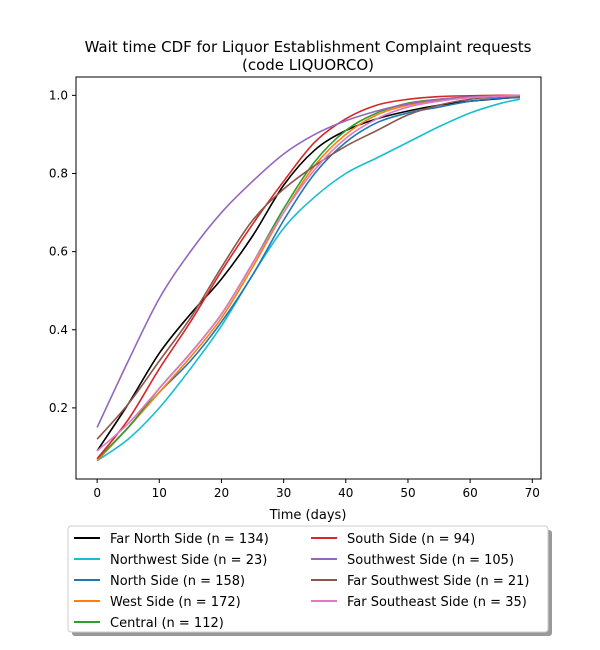 Image resolution: width=600 pixels, height=650 pixels. Describe the element at coordinates (97, 493) in the screenshot. I see `x-tick-label: 0` at that location.